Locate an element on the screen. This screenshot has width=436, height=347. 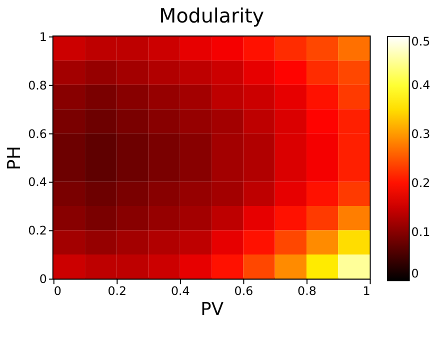
y-tick-label: 0.6 is located at coordinates (37, 133).